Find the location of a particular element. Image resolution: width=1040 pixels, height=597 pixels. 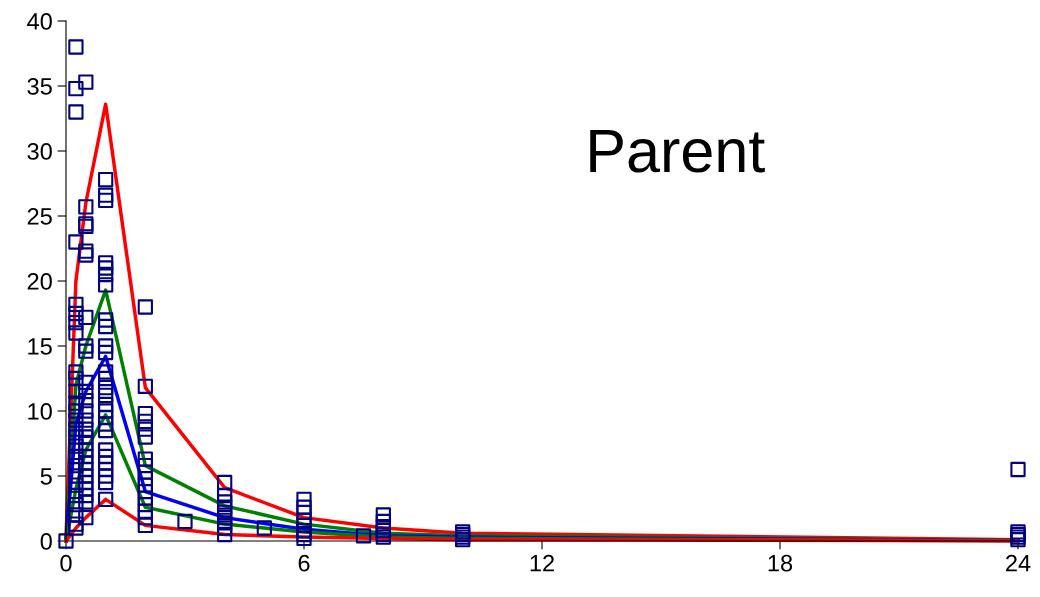

y-tick-label: 30 is located at coordinates (39, 151).